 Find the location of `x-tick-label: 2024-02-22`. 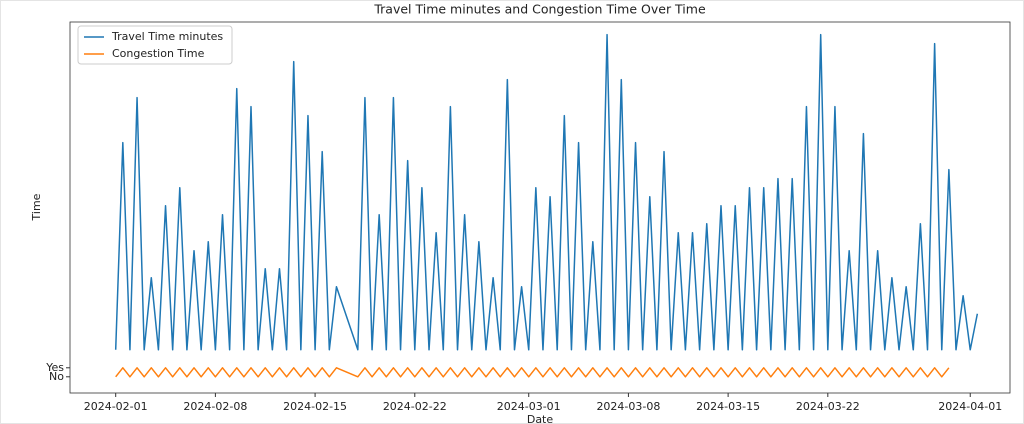

x-tick-label: 2024-02-22 is located at coordinates (415, 406).